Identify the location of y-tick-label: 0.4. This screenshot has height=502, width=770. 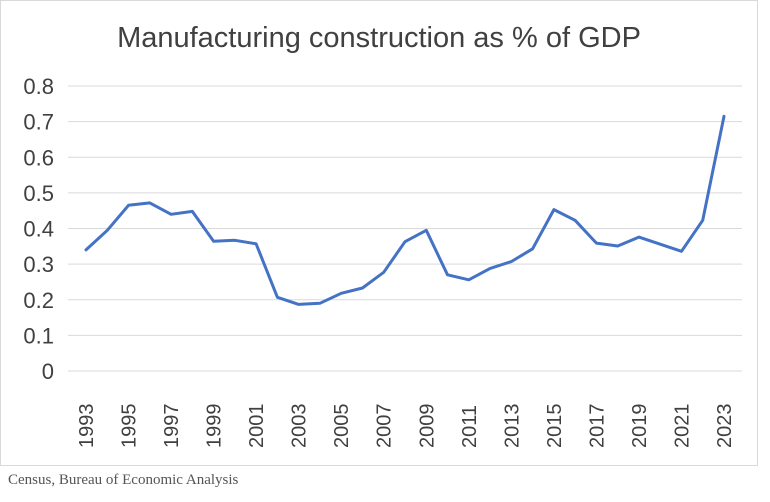
(38, 229).